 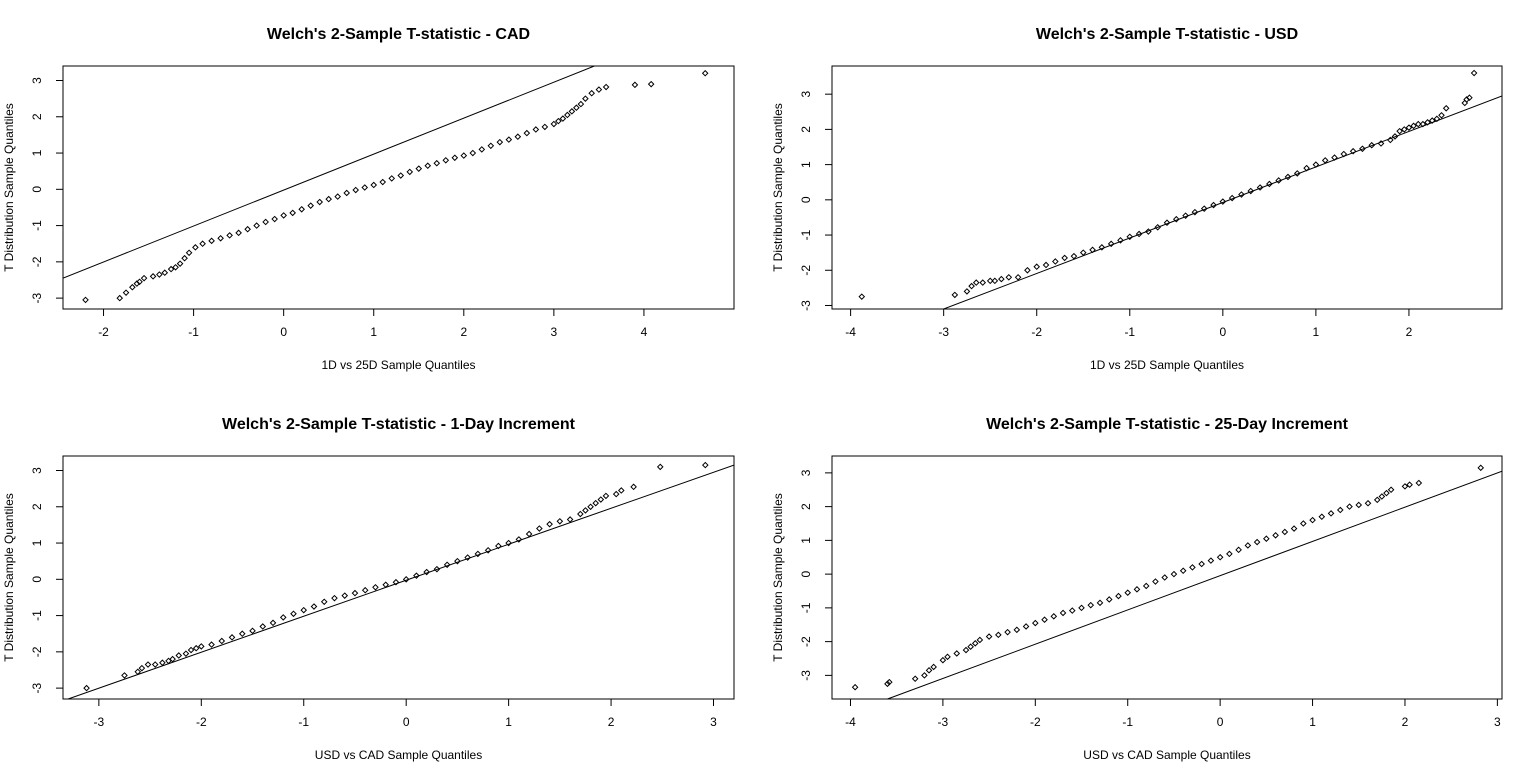 I want to click on y-tick-label: 2, so click(x=806, y=129).